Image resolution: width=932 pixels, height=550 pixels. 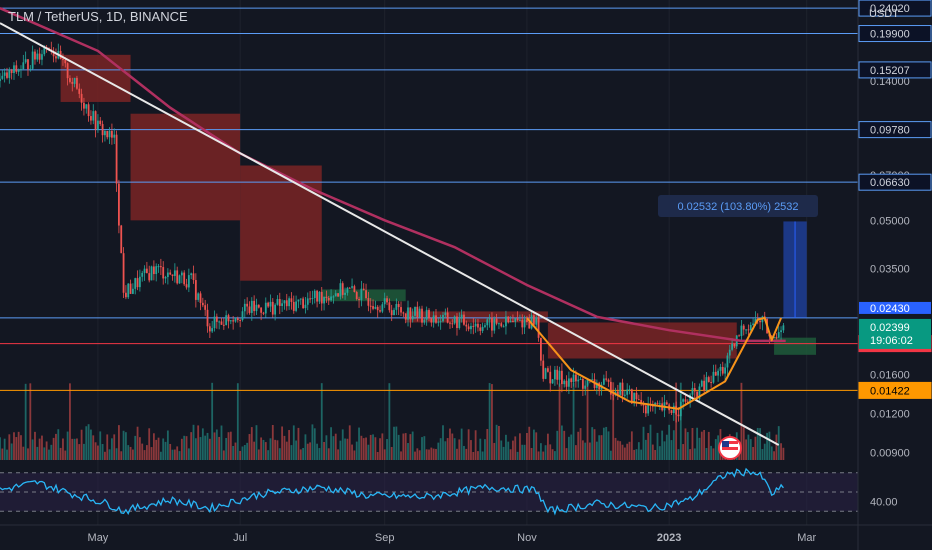 What do you see at coordinates (884, 503) in the screenshot?
I see `rsi-tick-label: 40.00` at bounding box center [884, 503].